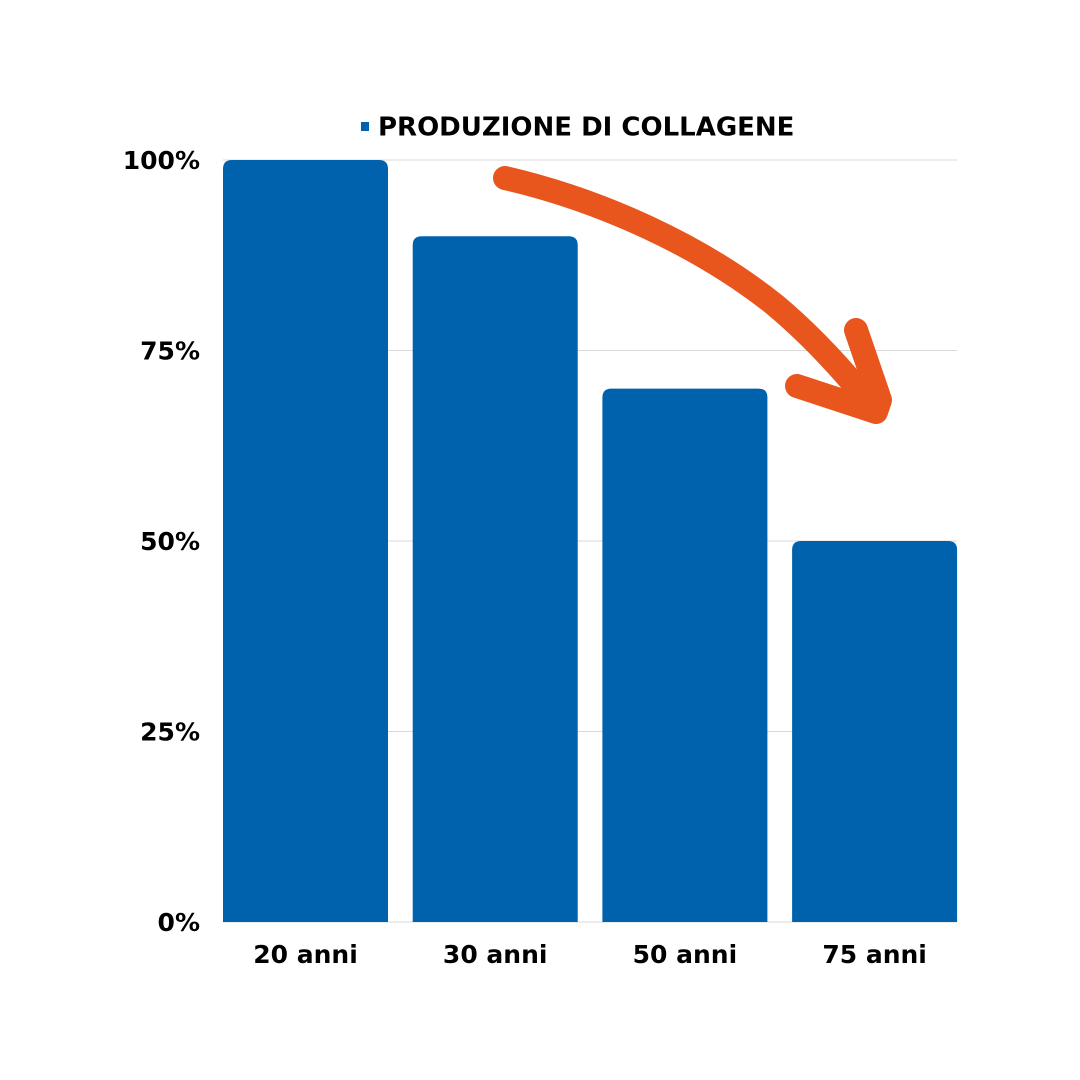  What do you see at coordinates (161, 160) in the screenshot?
I see `y-tick-label: 100%` at bounding box center [161, 160].